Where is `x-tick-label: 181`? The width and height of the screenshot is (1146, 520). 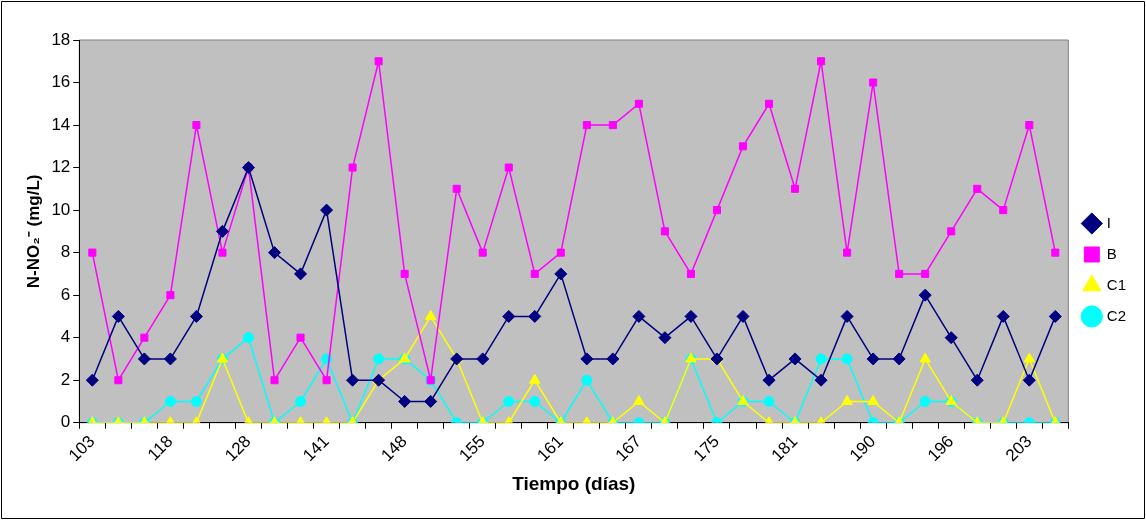 x-tick-label: 181 is located at coordinates (784, 448).